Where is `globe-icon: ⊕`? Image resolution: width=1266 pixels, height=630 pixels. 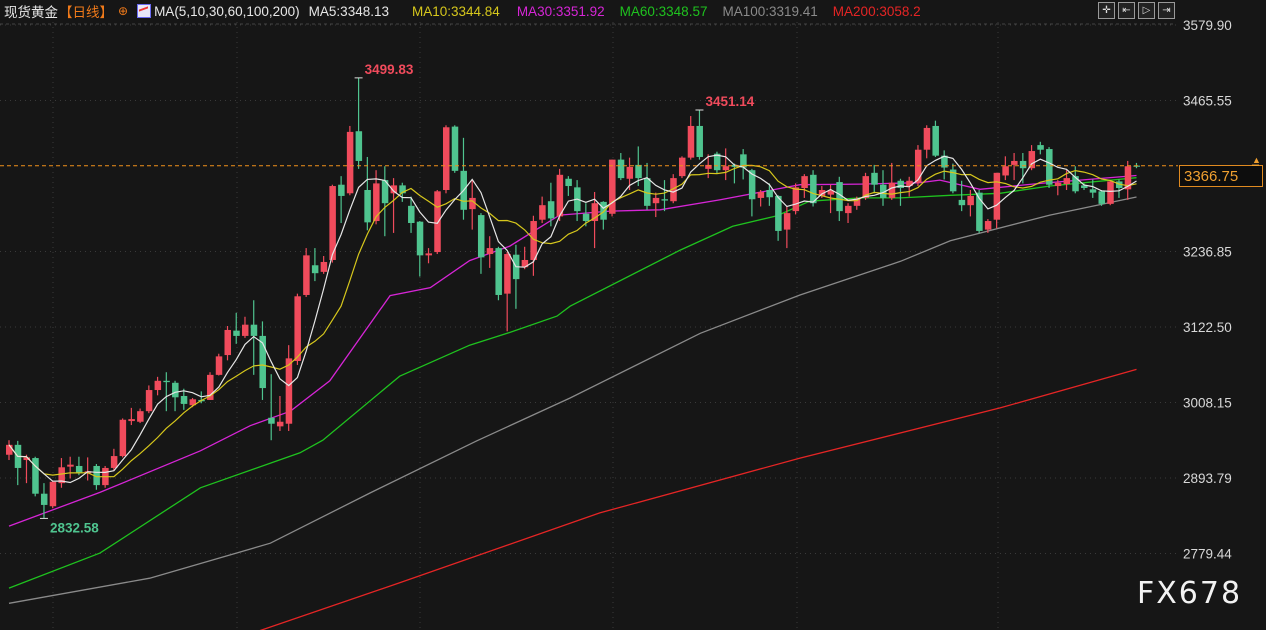 globe-icon: ⊕ is located at coordinates (123, 11).